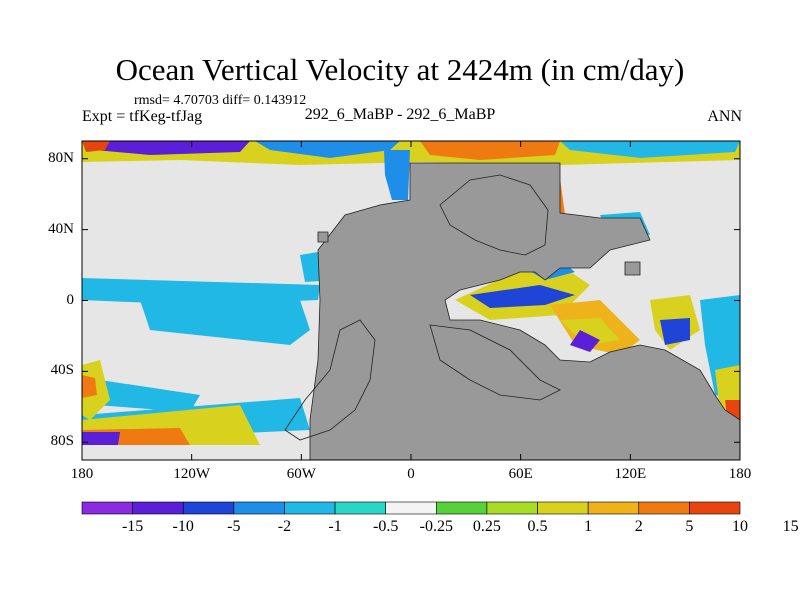  I want to click on lon-label-0: 180, so click(82, 474).